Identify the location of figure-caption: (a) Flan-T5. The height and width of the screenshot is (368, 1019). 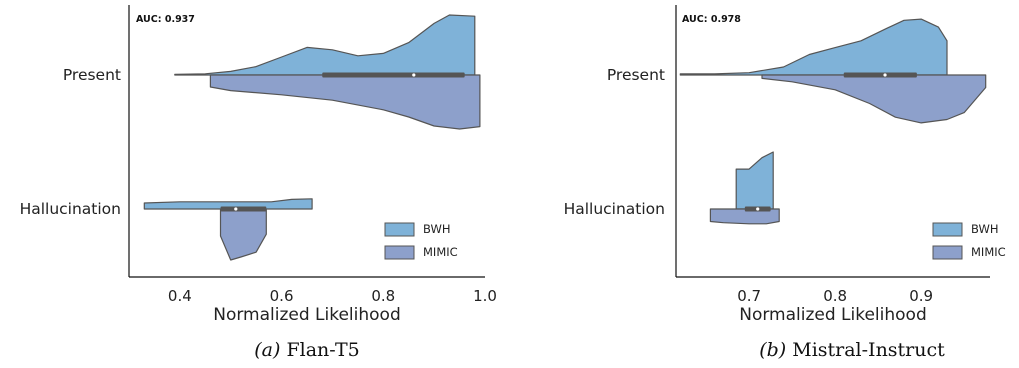
(307, 350).